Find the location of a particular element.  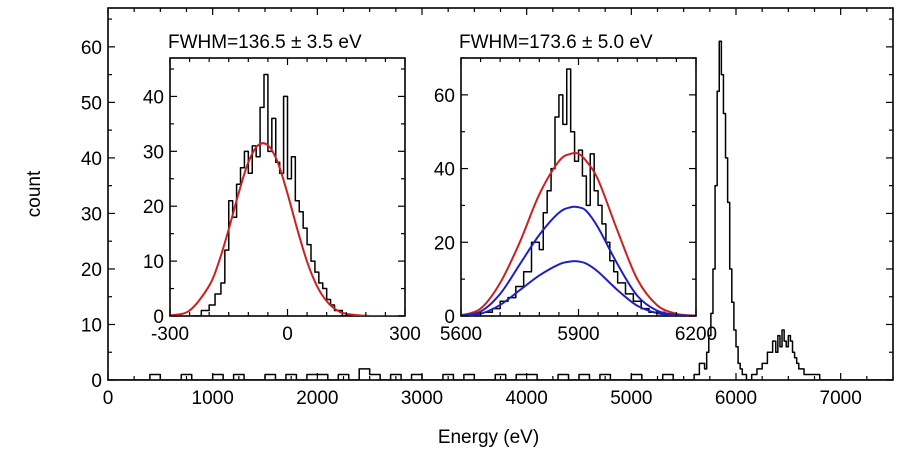

main-y-tick-label: 10 is located at coordinates (91, 325).